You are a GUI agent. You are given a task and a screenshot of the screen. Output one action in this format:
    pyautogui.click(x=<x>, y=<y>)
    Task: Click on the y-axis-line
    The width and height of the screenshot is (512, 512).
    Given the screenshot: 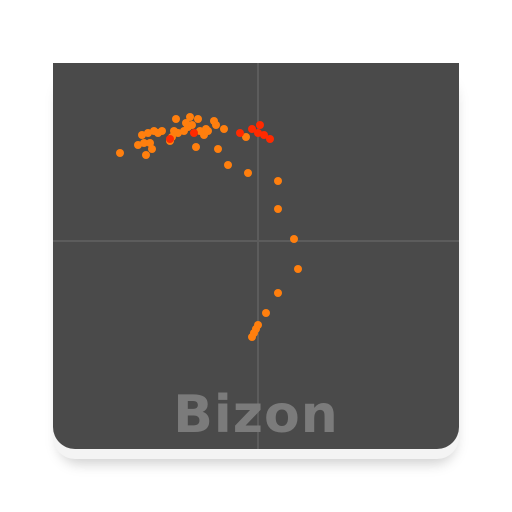 What is the action you would take?
    pyautogui.click(x=258, y=256)
    